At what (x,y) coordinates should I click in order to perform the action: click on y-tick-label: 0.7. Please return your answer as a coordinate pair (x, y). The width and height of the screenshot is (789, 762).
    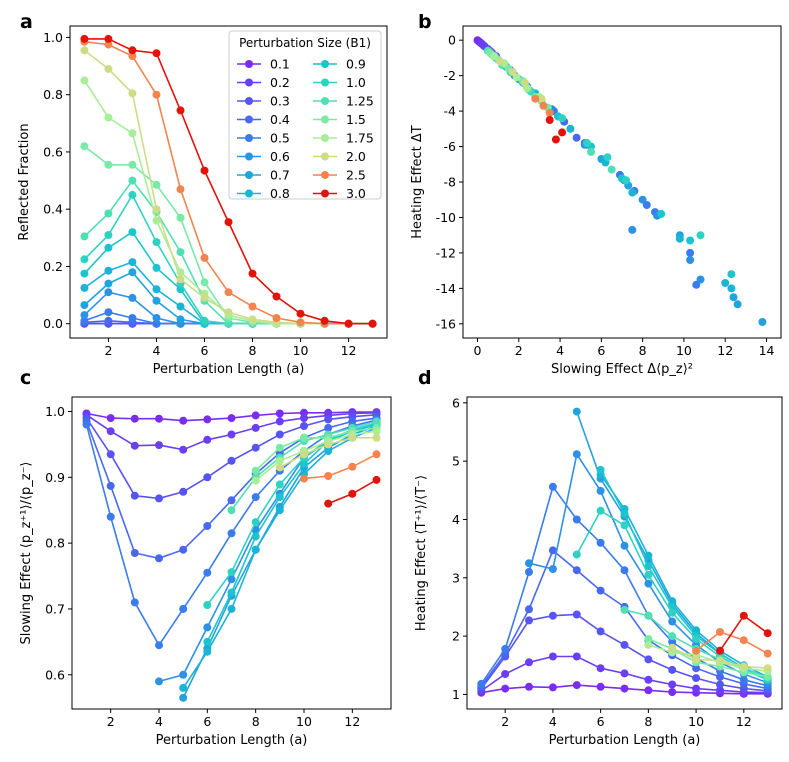
    Looking at the image, I should click on (55, 608).